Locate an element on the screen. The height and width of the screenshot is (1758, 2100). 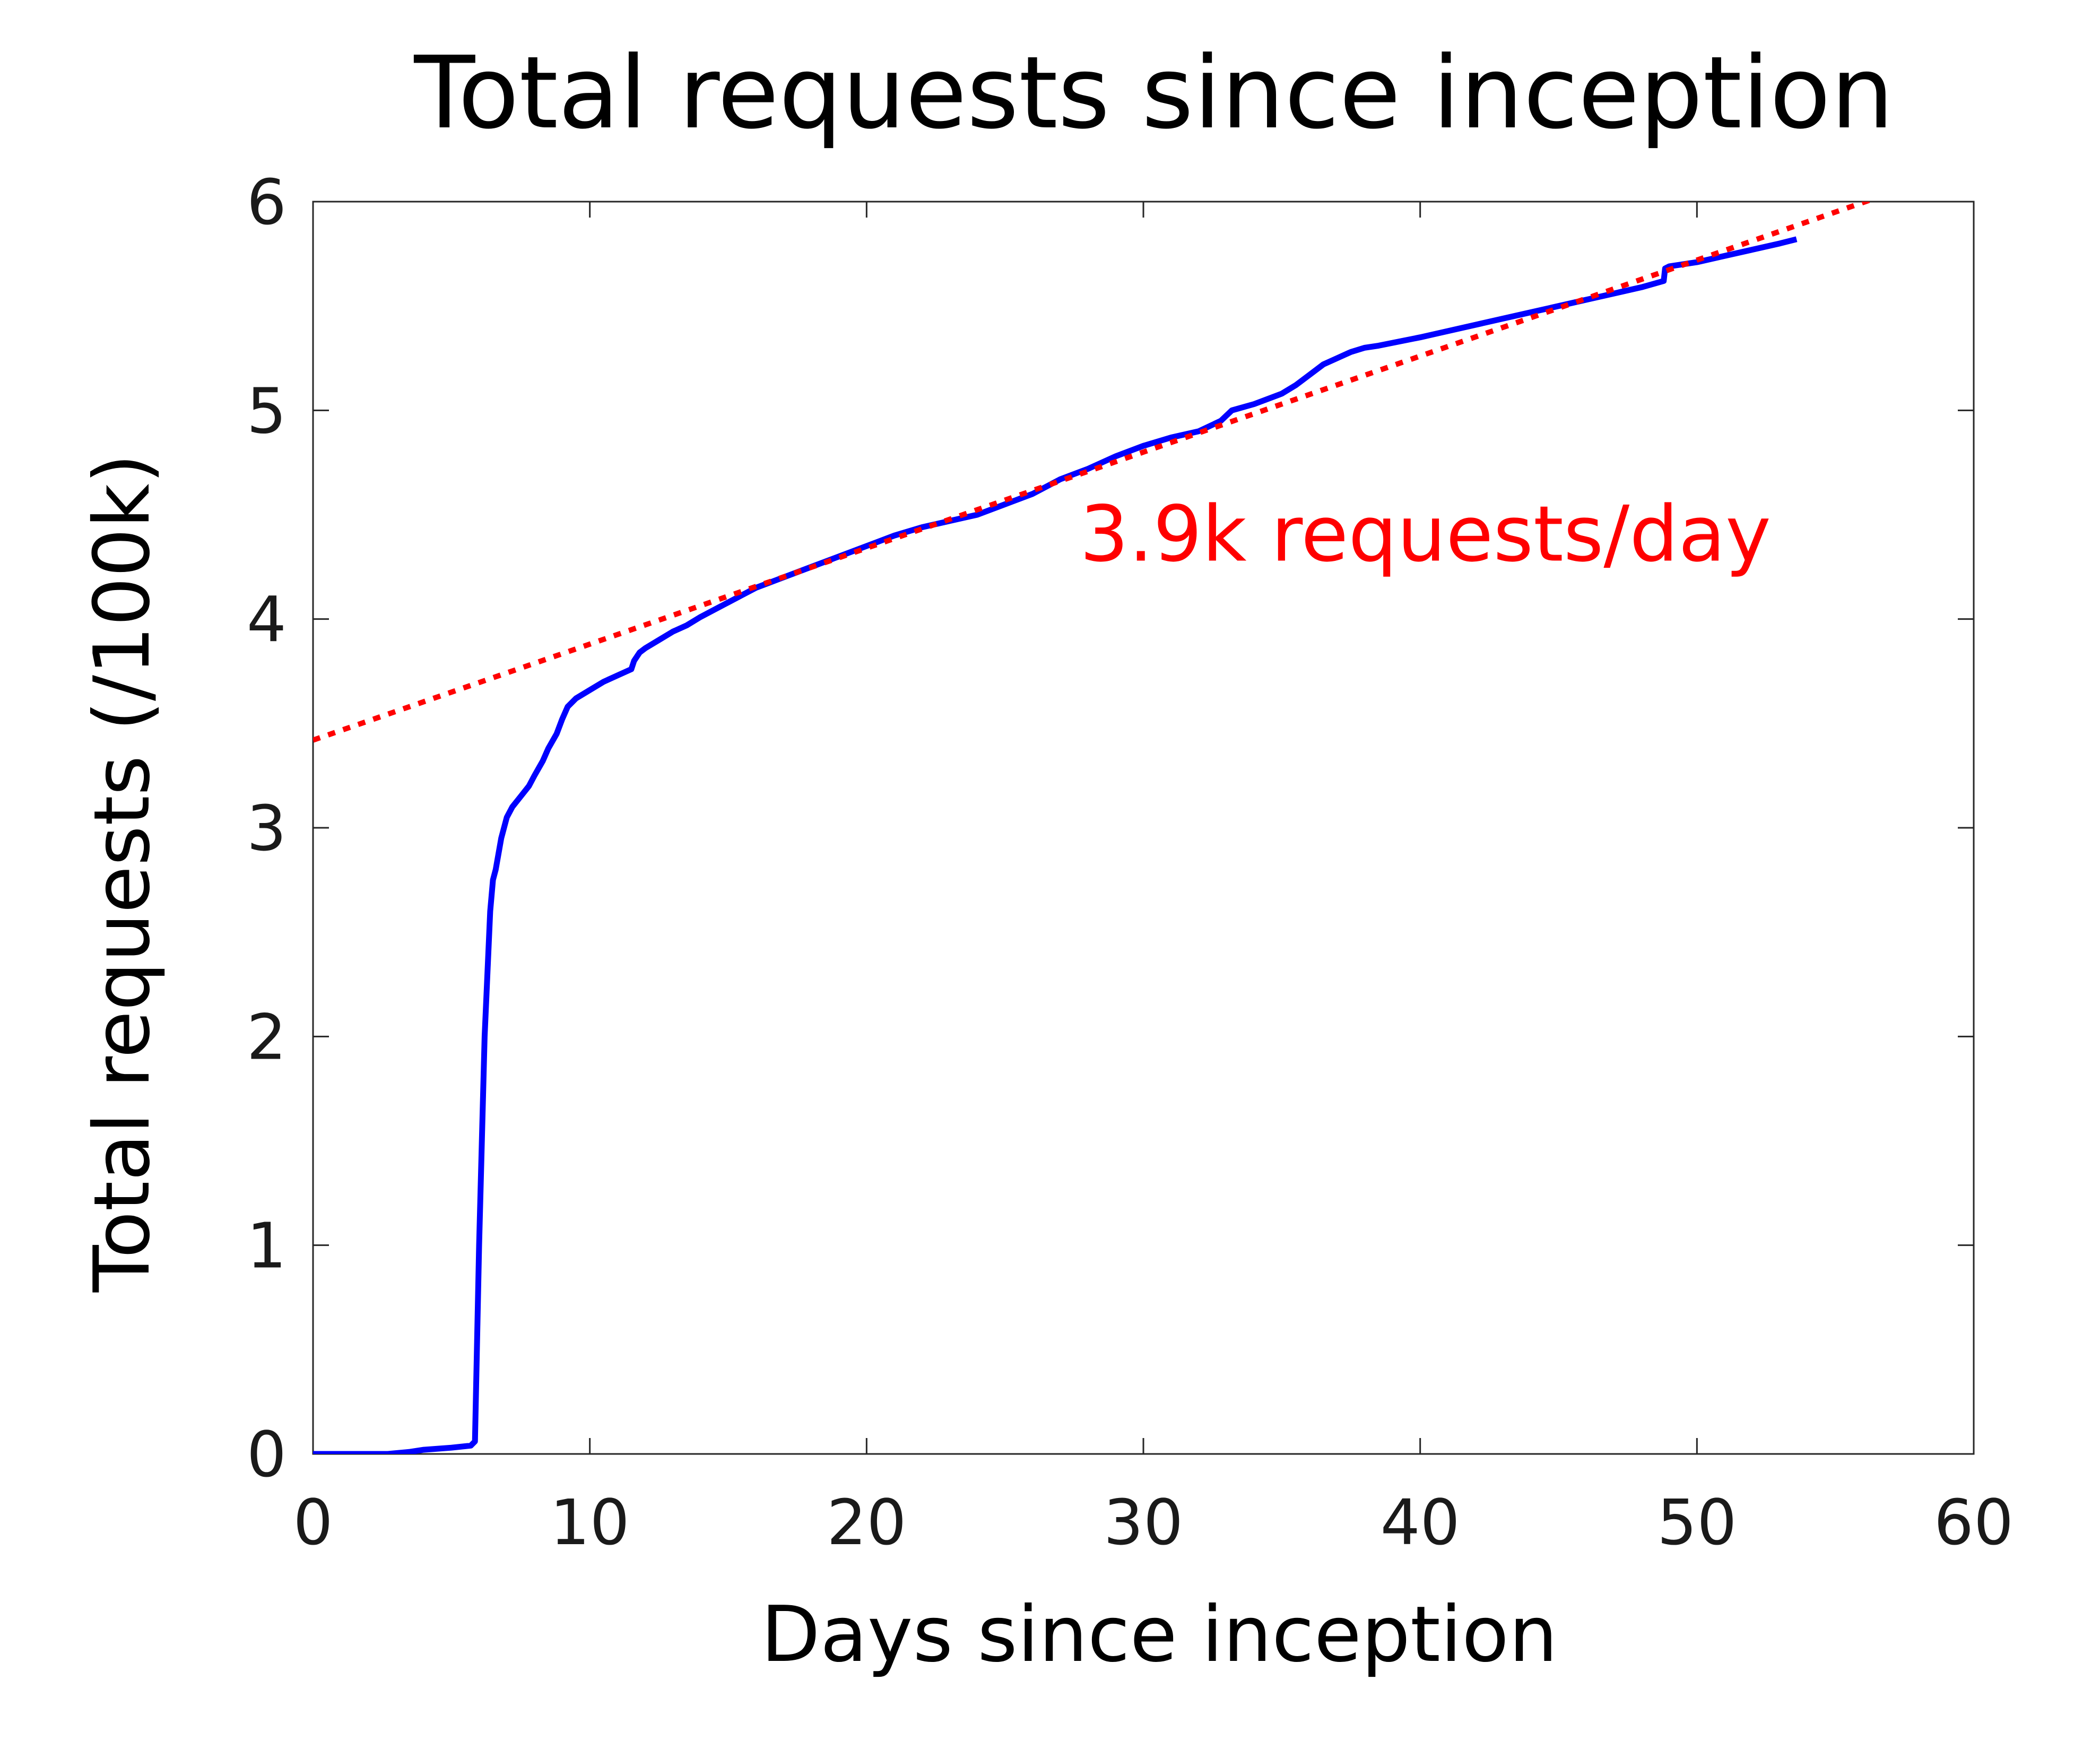
y-tick-label: 5 is located at coordinates (267, 410).